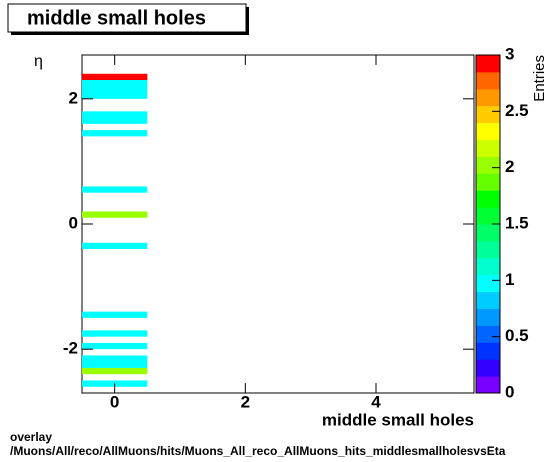  Describe the element at coordinates (73, 97) in the screenshot. I see `y-tick-label: 2` at that location.